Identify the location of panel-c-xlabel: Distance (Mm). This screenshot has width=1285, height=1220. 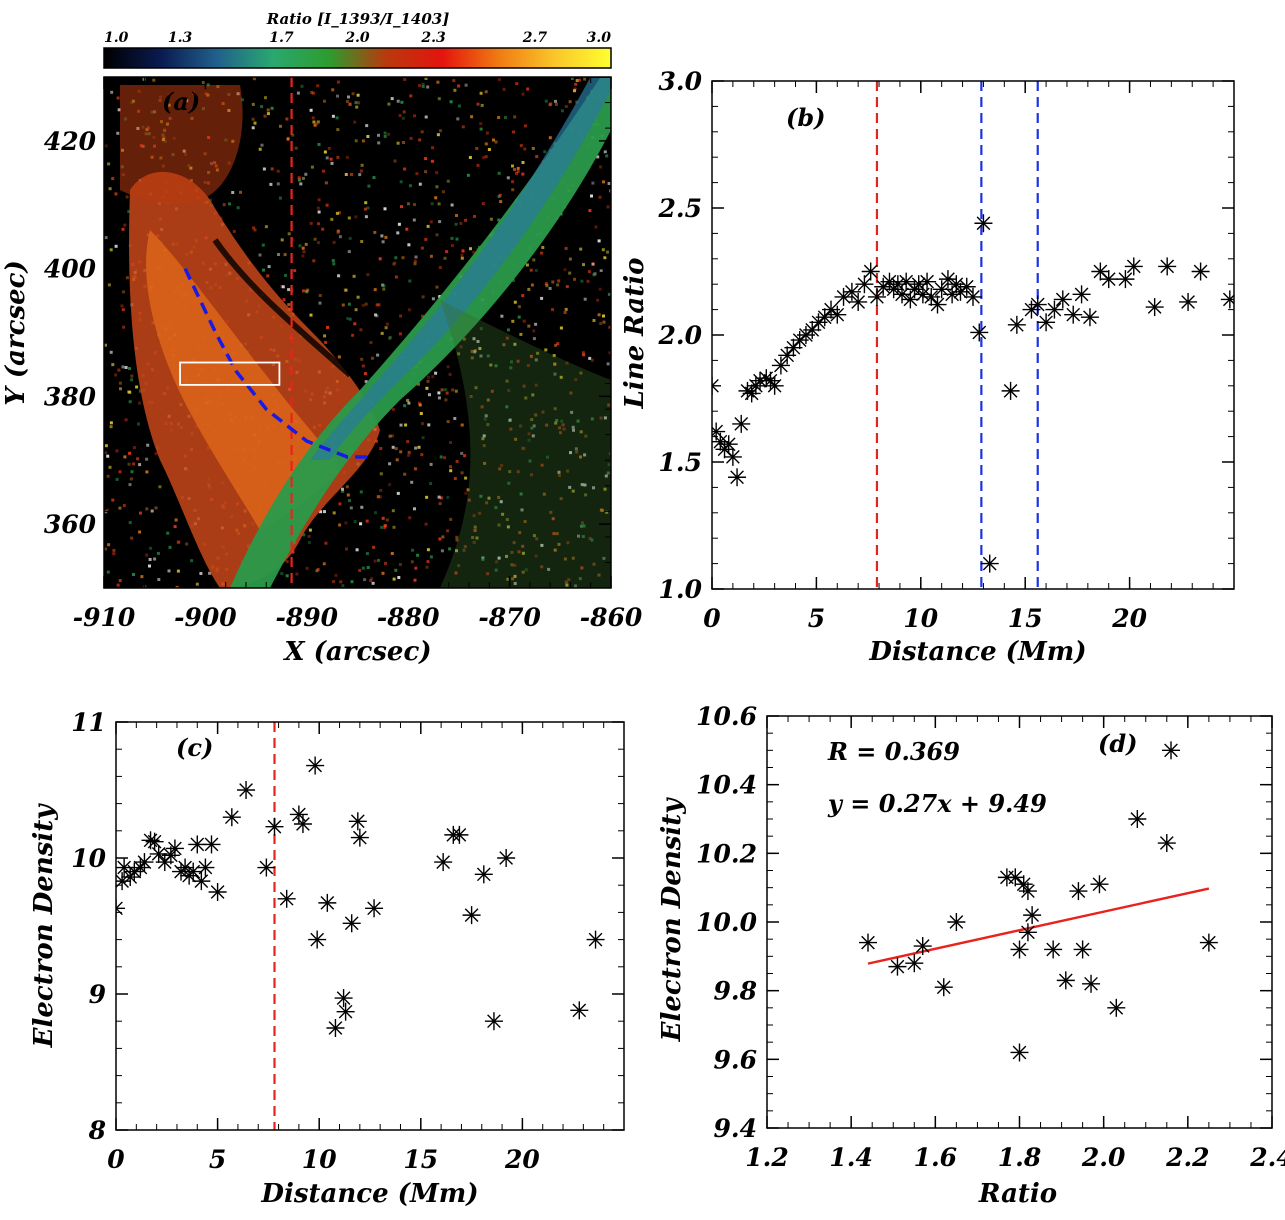
(369, 1194).